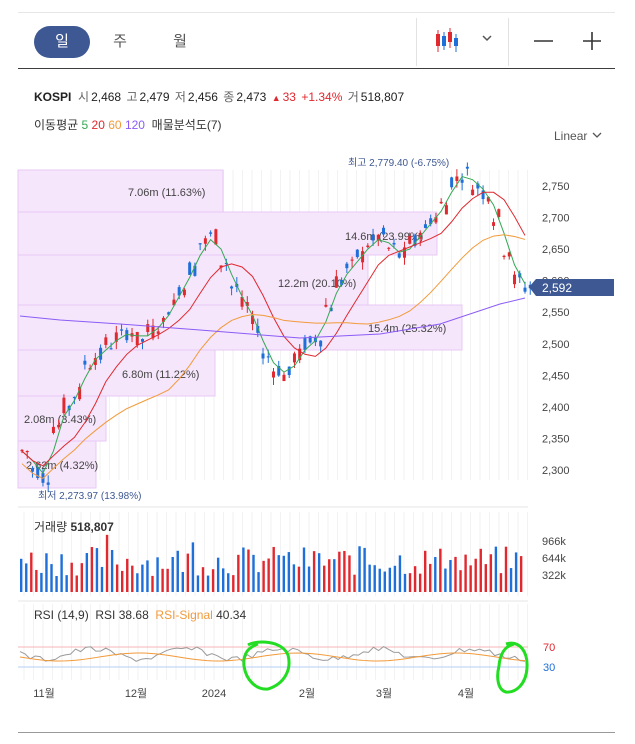 The width and height of the screenshot is (635, 744). What do you see at coordinates (62, 466) in the screenshot?
I see `volume-profile-label: 2.62m (4.32%)` at bounding box center [62, 466].